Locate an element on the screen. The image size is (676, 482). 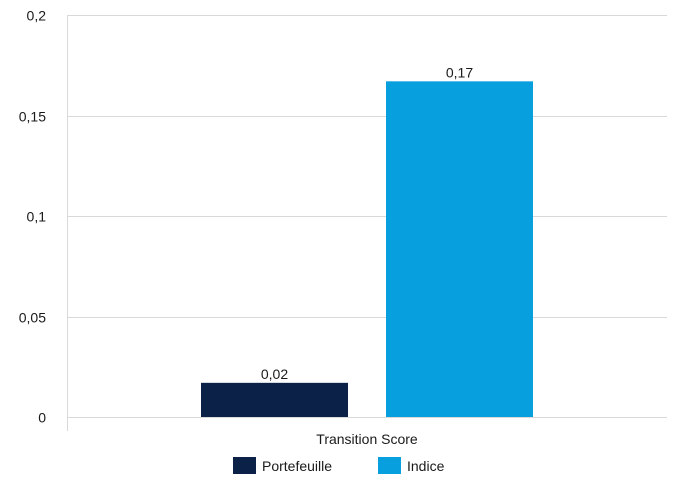
data-label-indice: 0,17 is located at coordinates (459, 72).